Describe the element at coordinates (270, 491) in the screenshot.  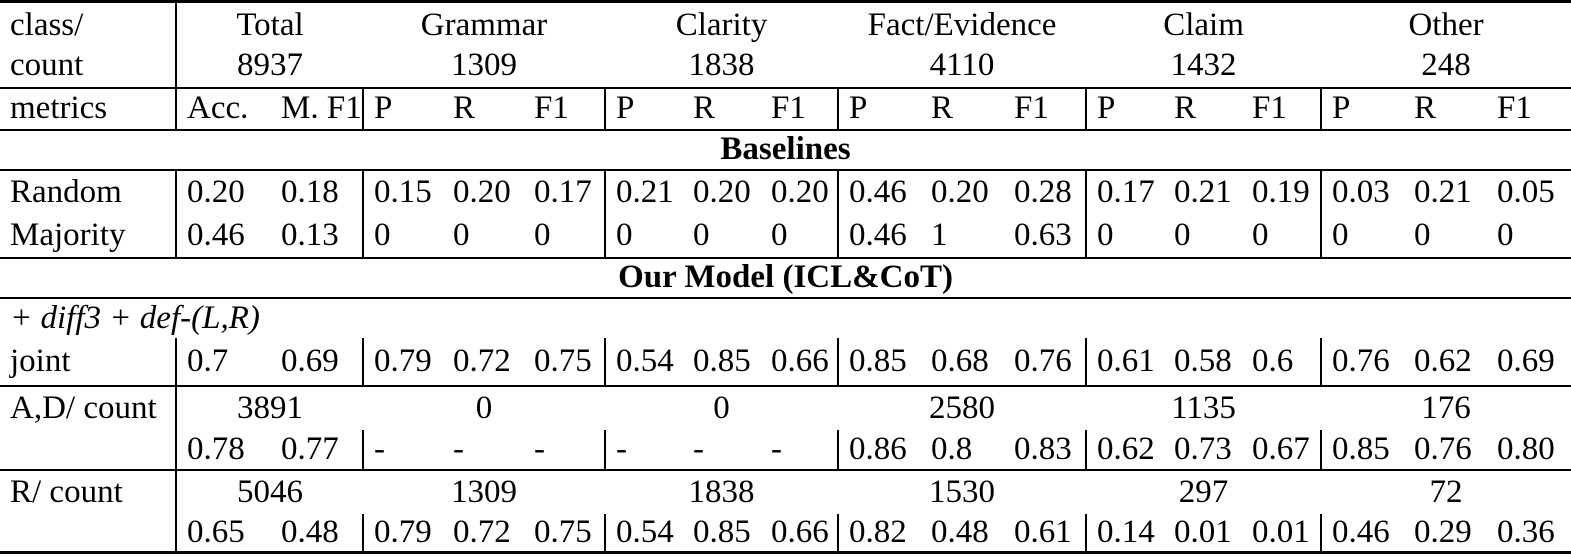
I see `count-cell: 5046` at that location.